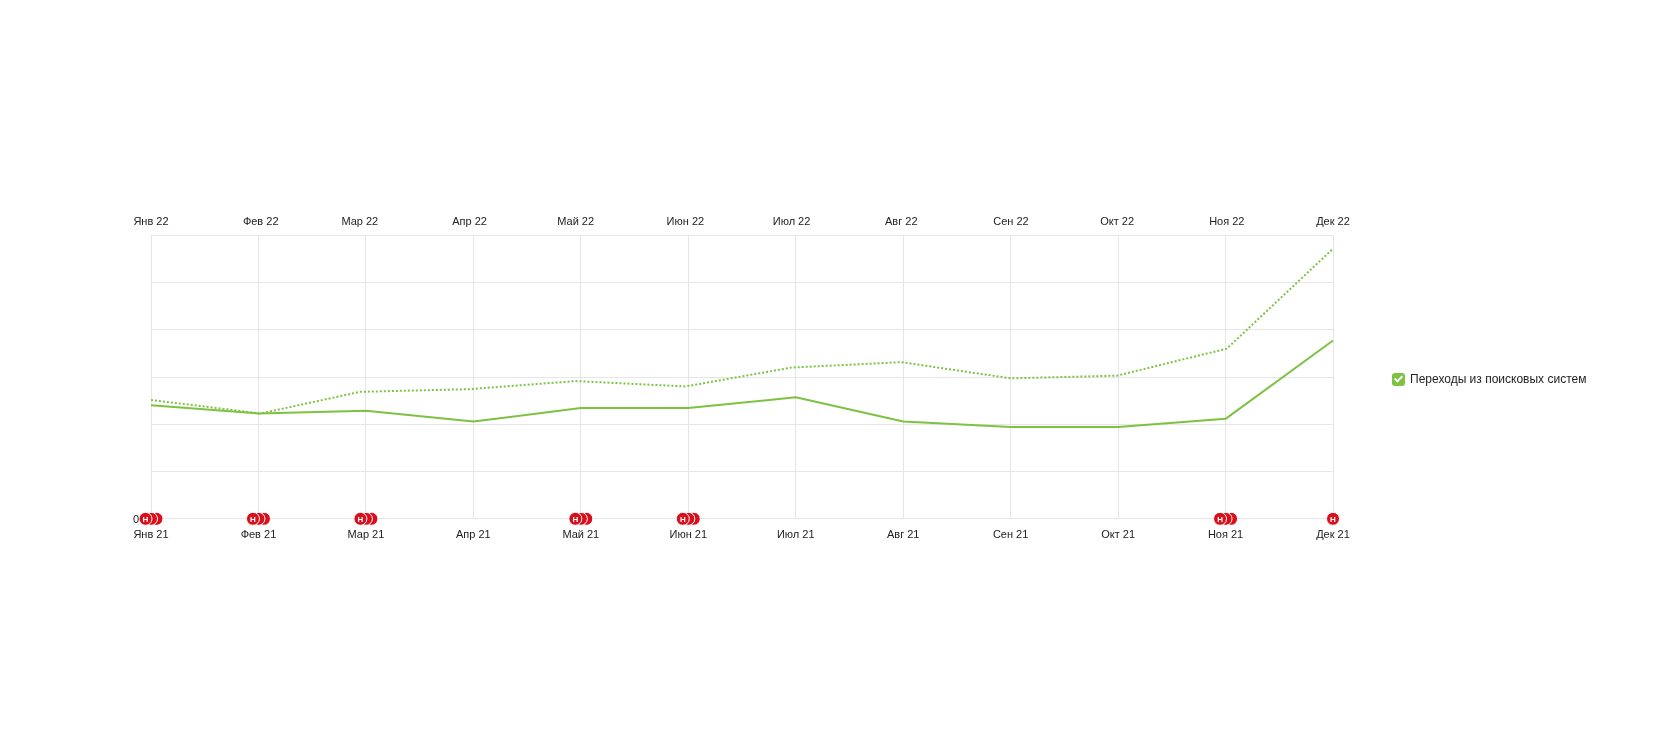 The image size is (1680, 752). Describe the element at coordinates (366, 534) in the screenshot. I see `x-tick-label: Мар 21` at that location.